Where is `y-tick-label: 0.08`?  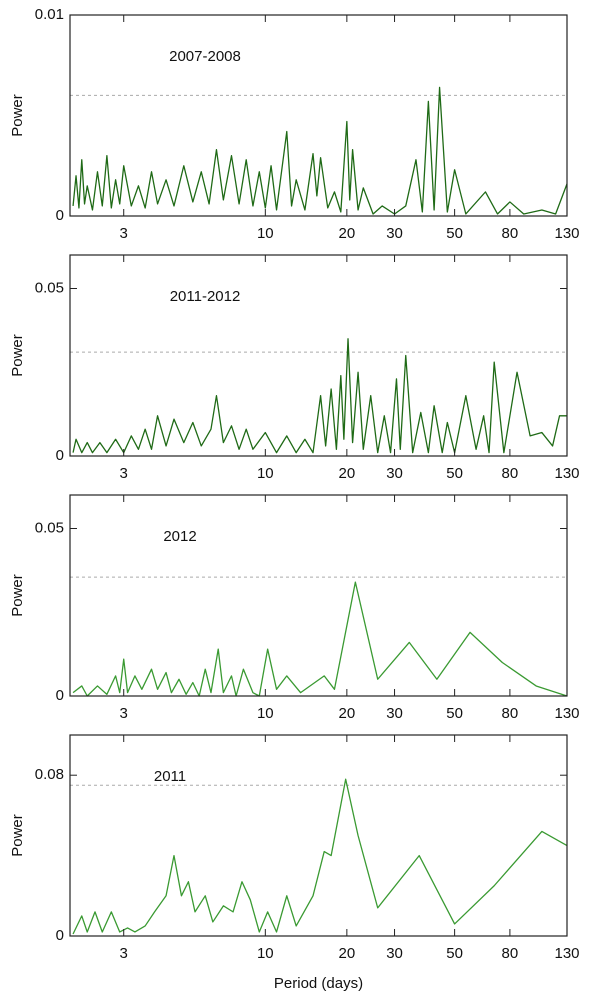
y-tick-label: 0.08 is located at coordinates (49, 774).